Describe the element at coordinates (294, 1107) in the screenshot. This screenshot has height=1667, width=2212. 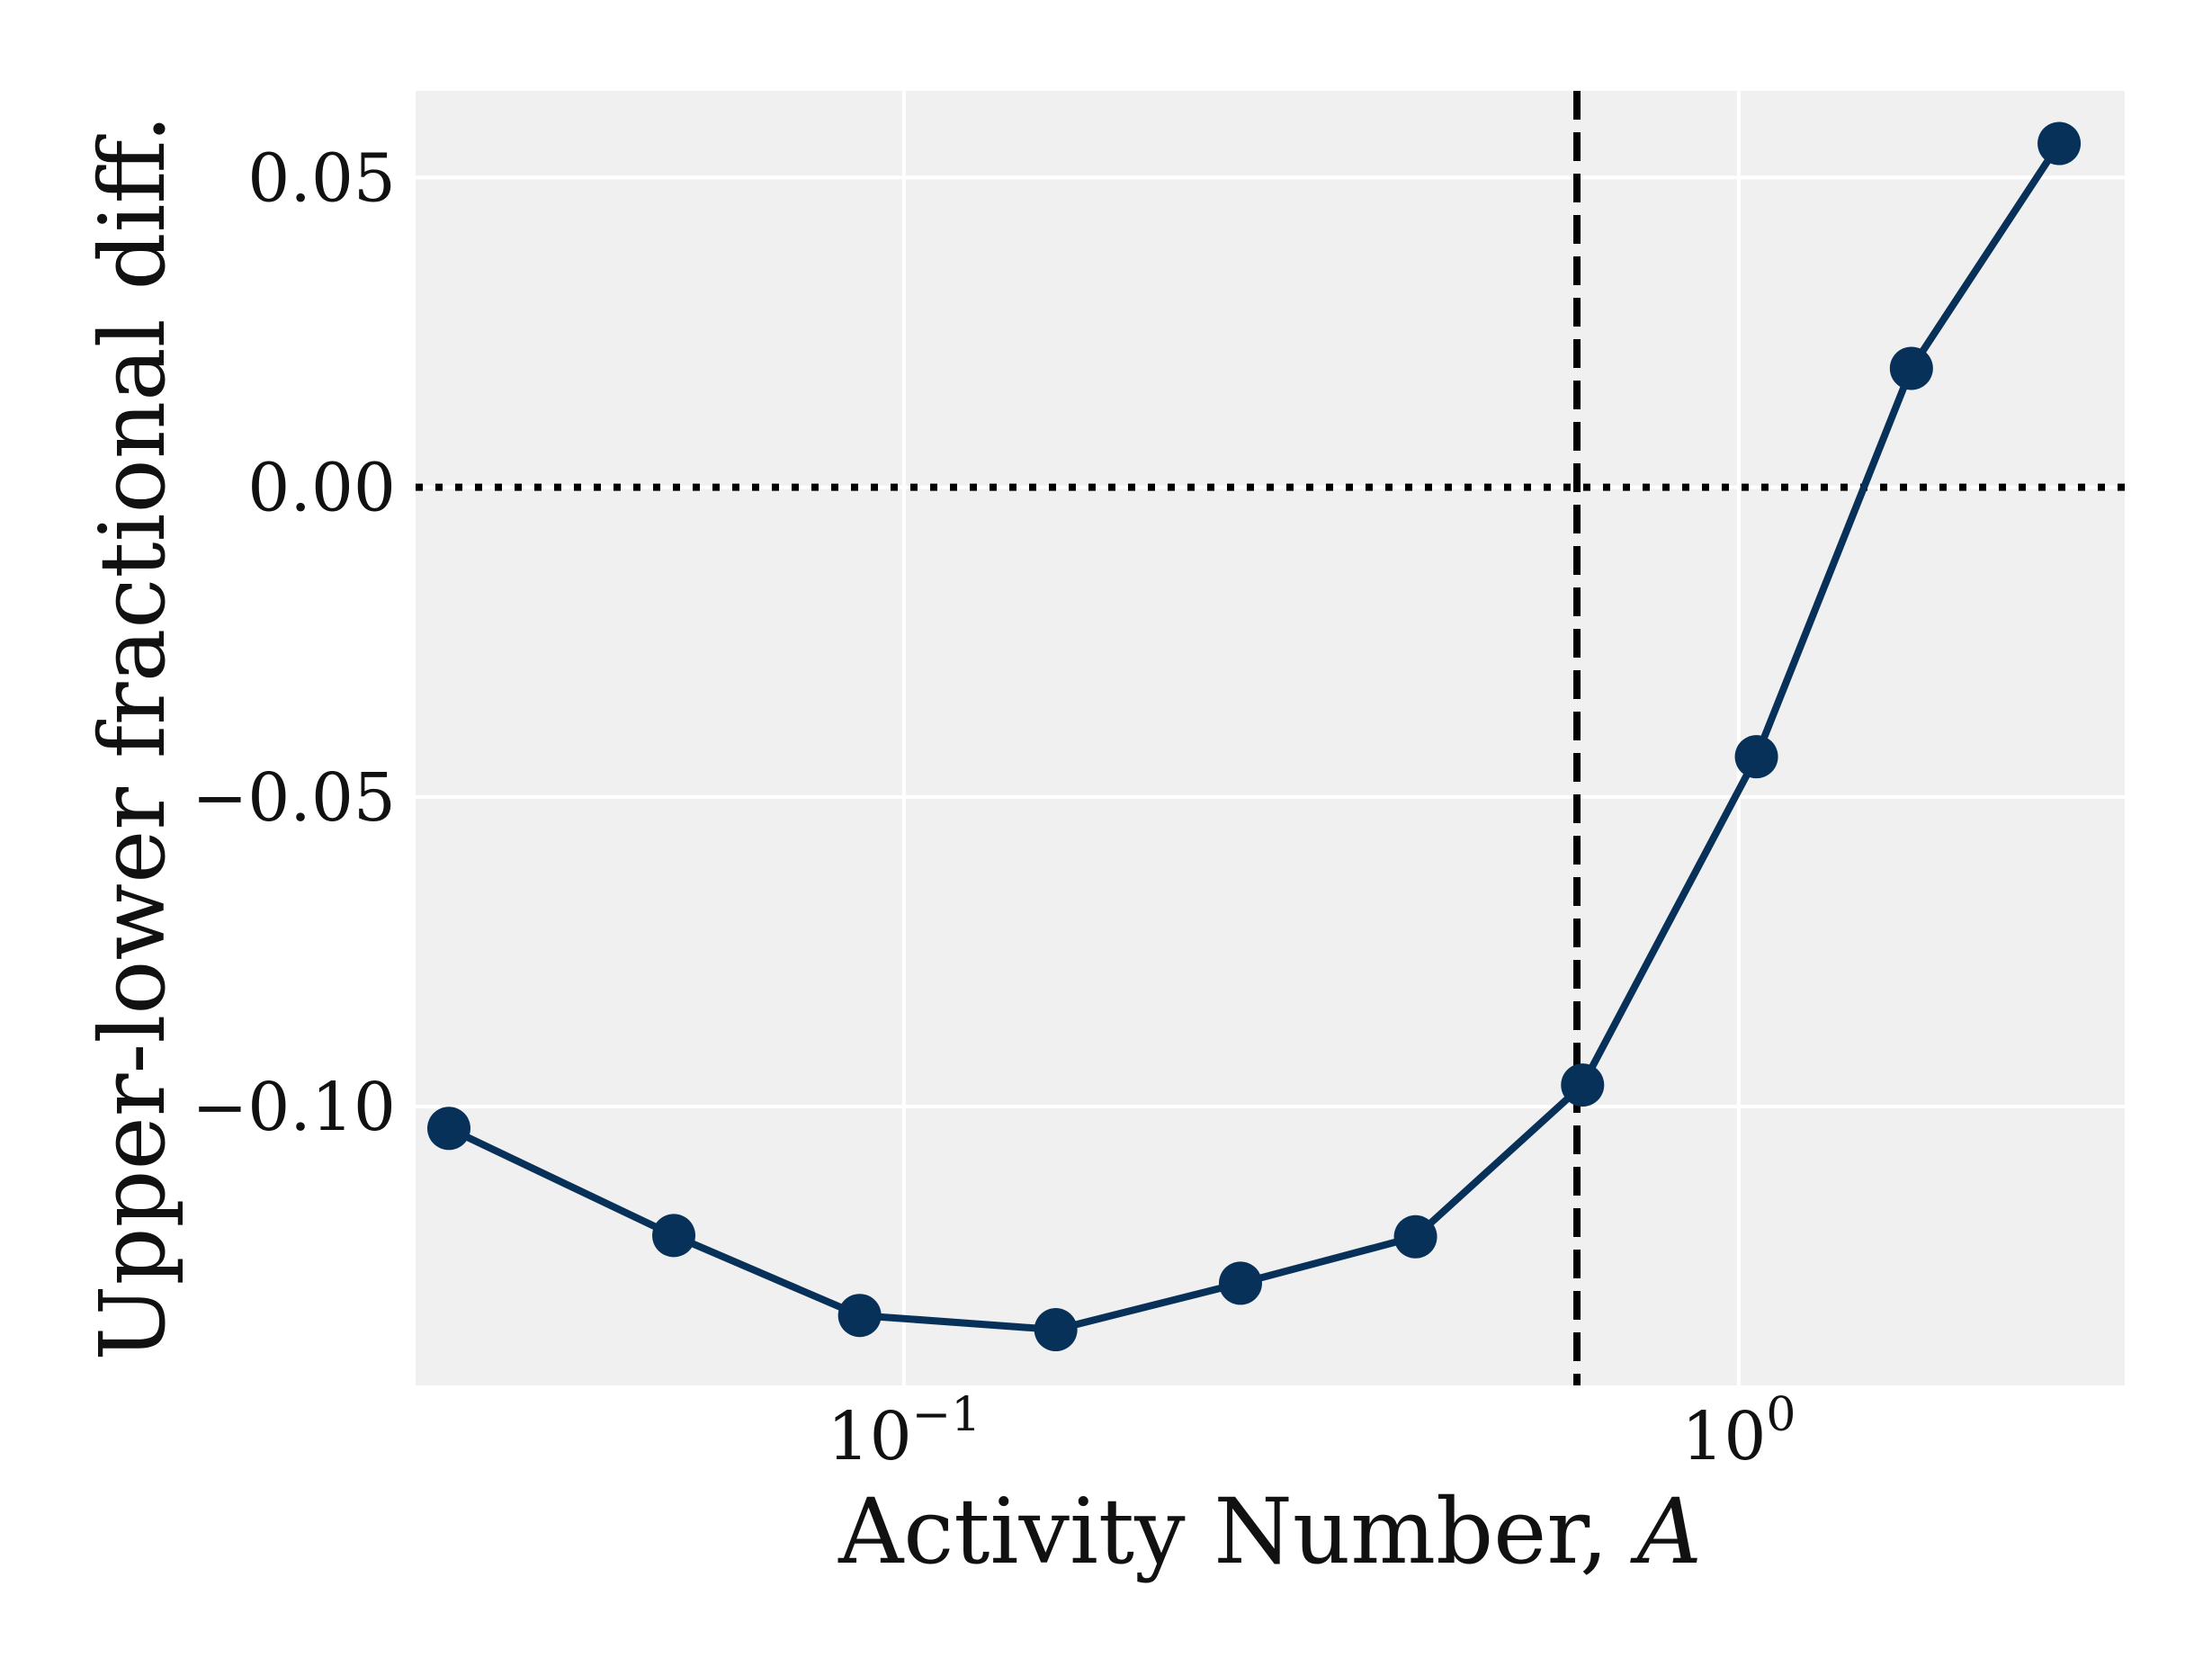
I see `y-tick-label: −0.10` at that location.